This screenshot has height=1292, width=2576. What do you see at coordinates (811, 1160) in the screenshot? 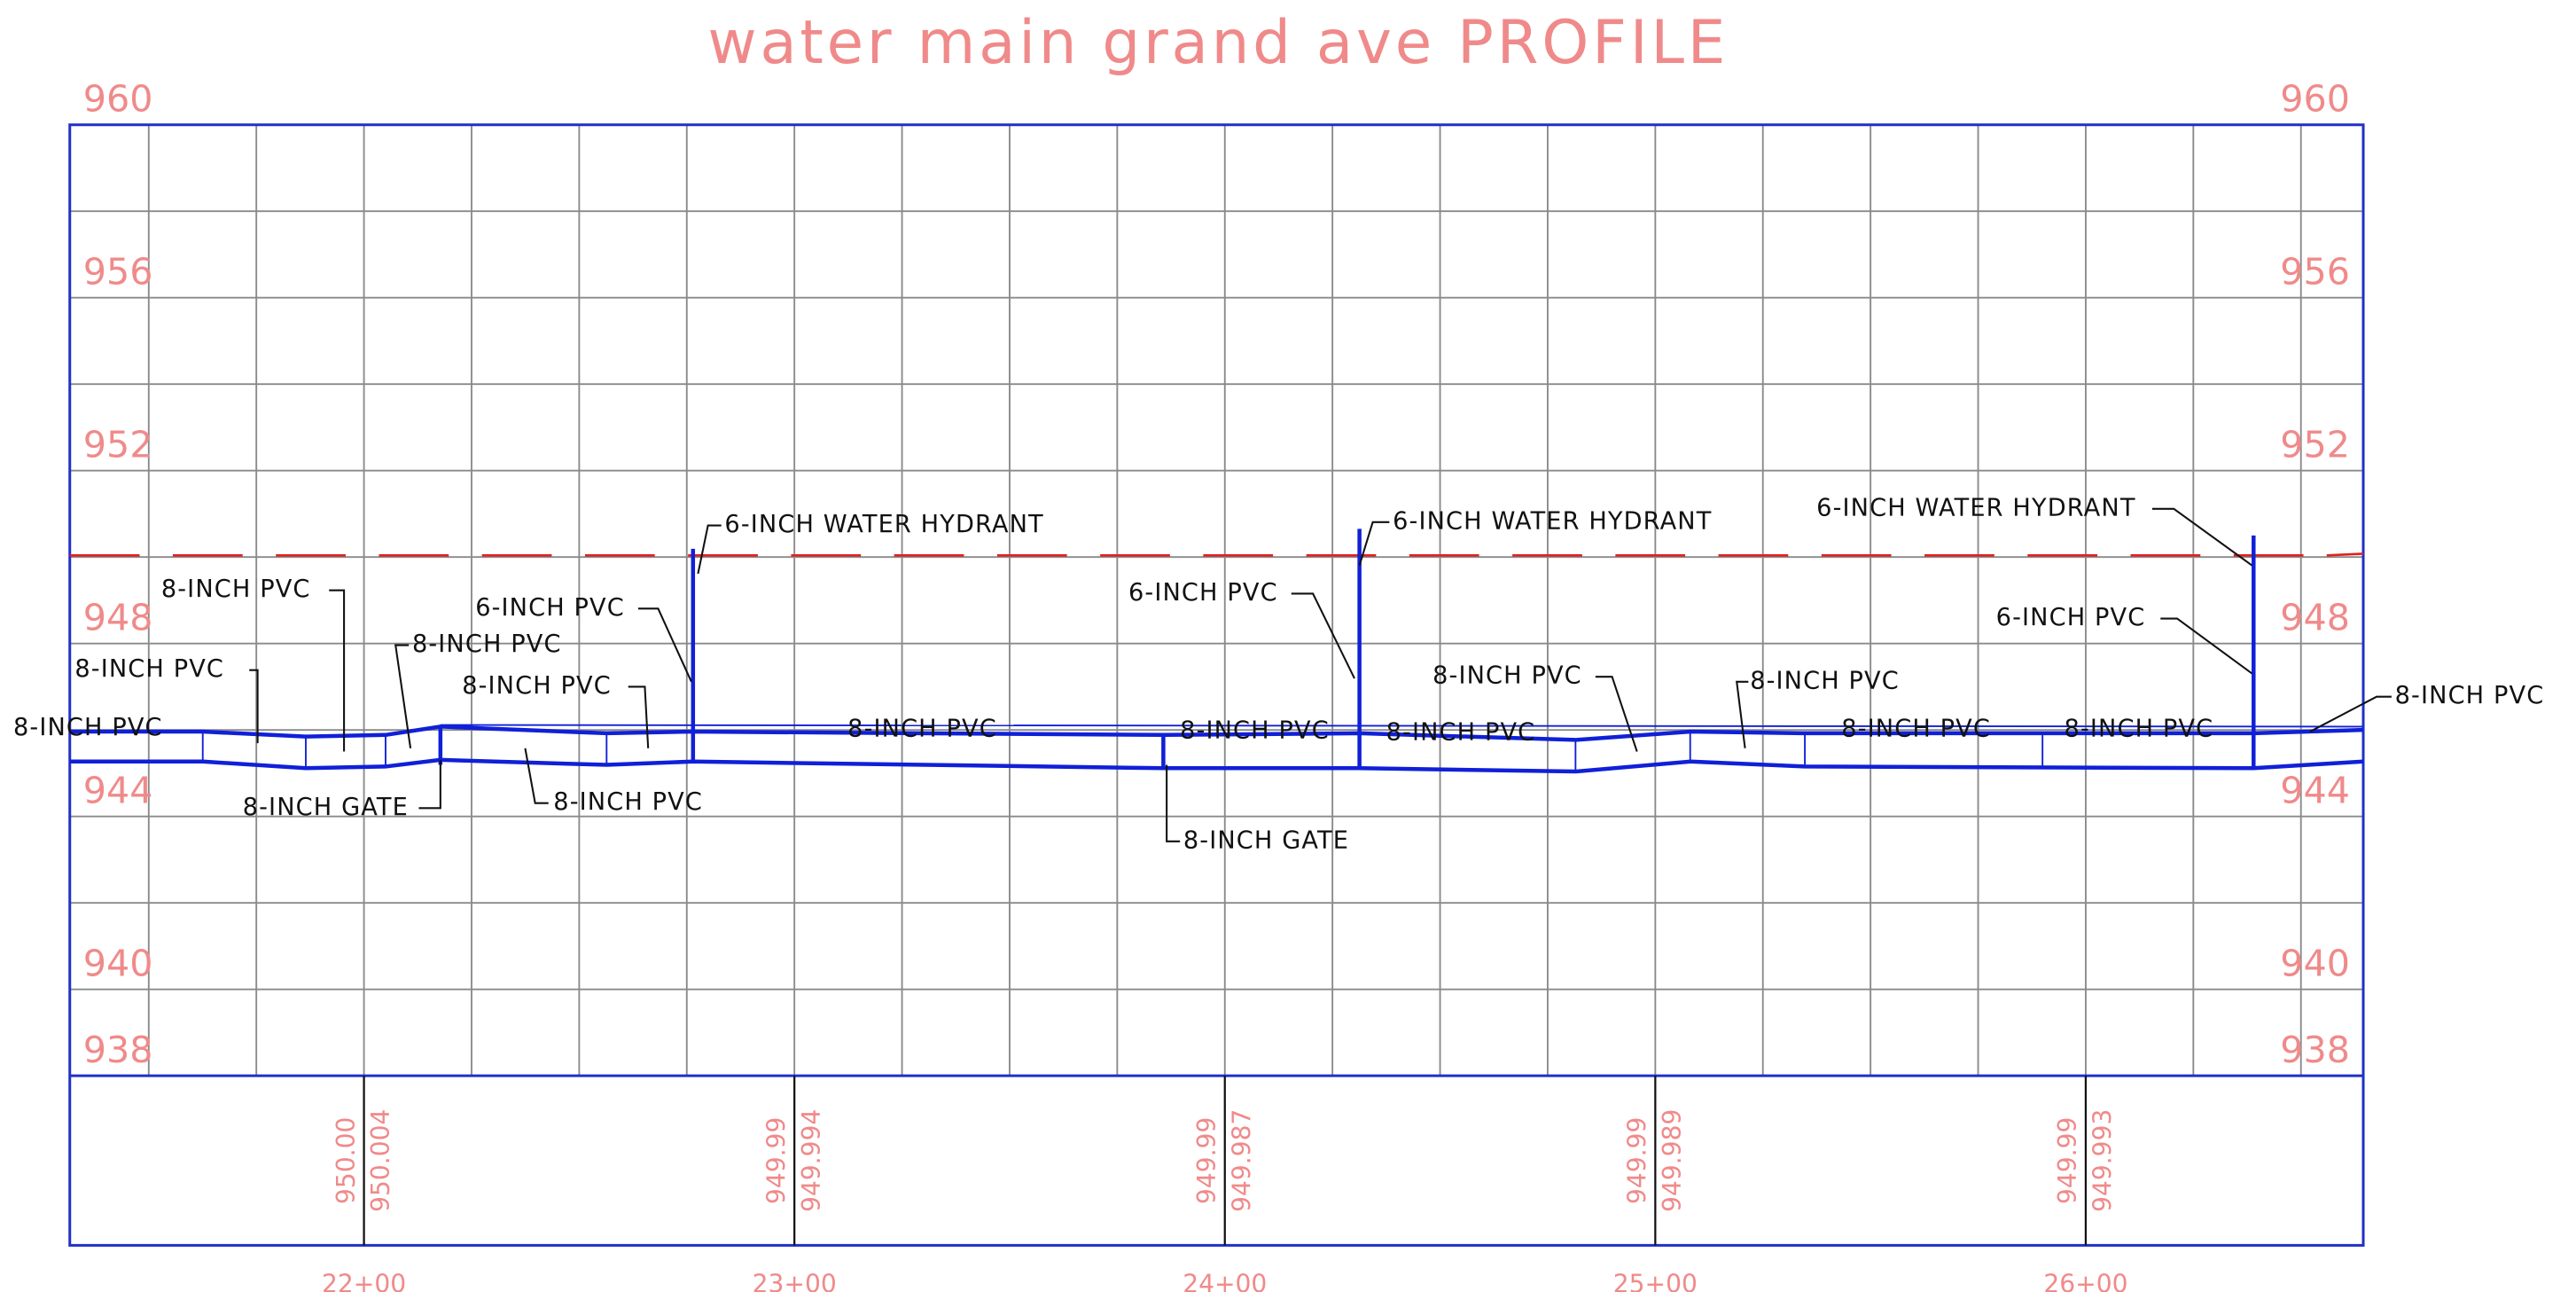
I see `profile-proposed: 949.994` at bounding box center [811, 1160].